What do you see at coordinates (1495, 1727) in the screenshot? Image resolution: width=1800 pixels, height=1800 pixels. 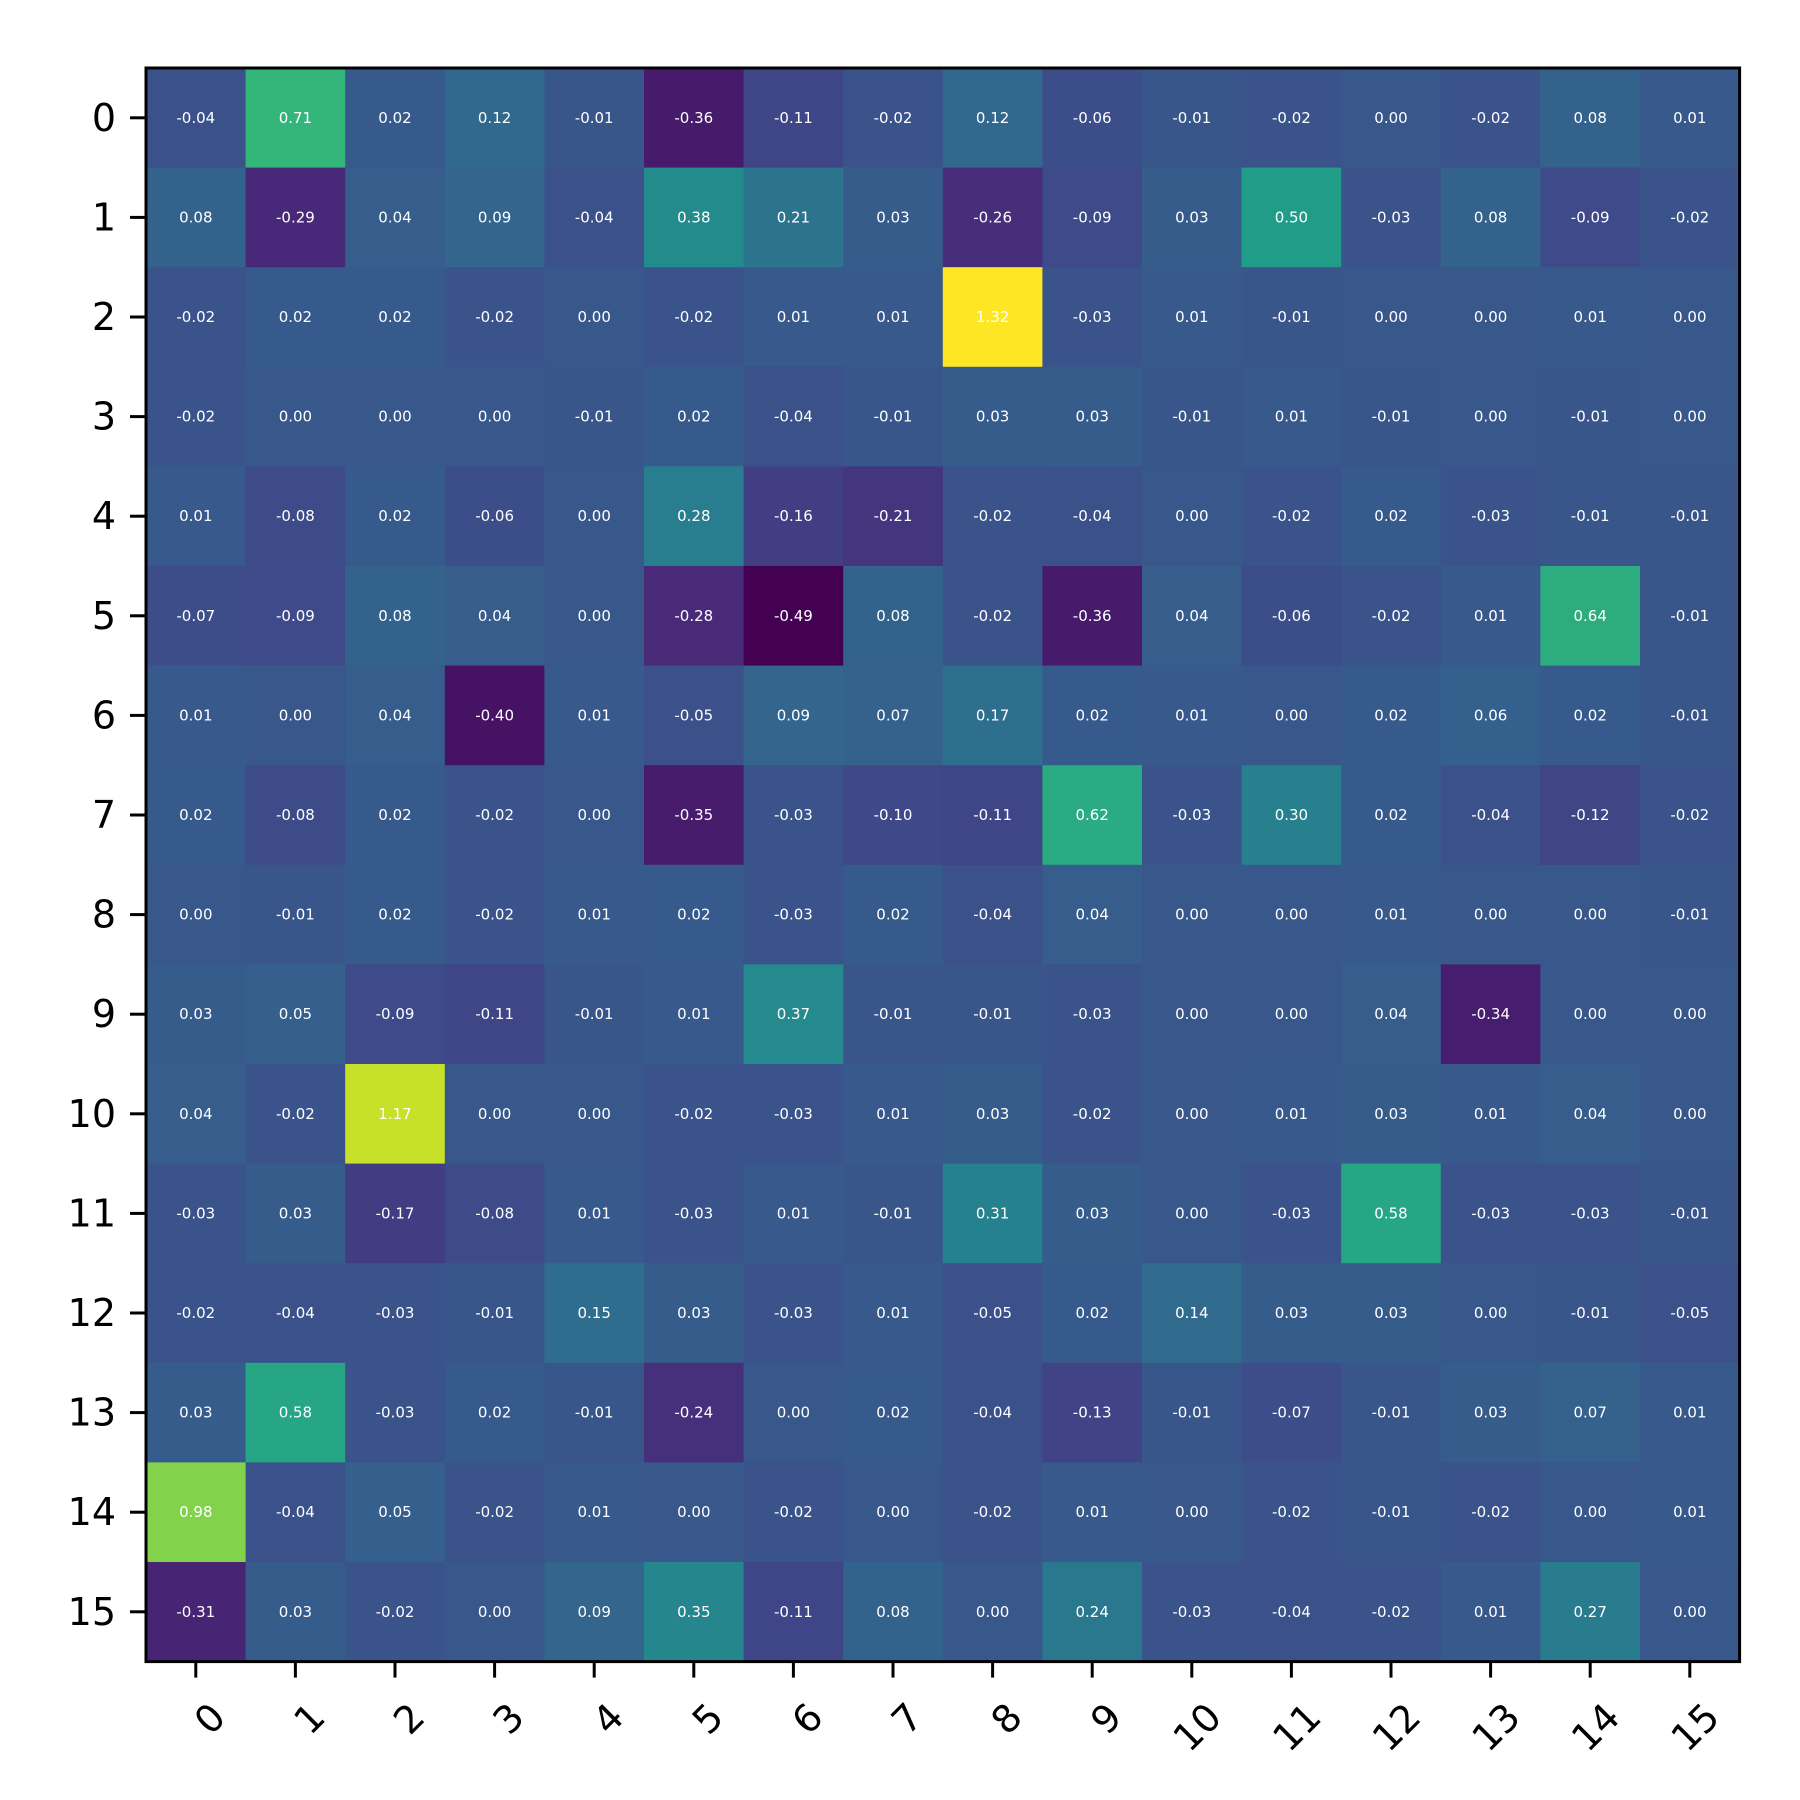 I see `x-tick-label: 13` at bounding box center [1495, 1727].